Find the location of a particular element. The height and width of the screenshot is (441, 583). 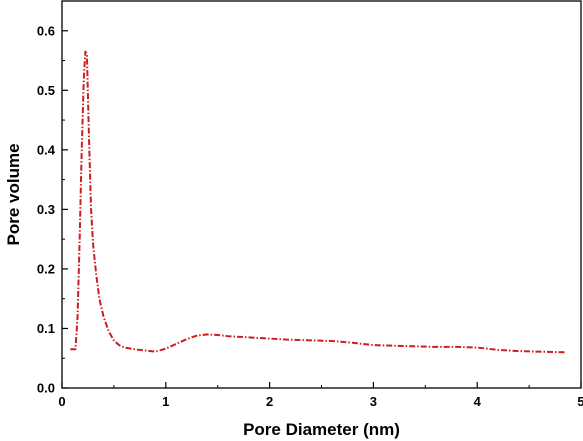

y-tick-label: 0.3 is located at coordinates (46, 209).